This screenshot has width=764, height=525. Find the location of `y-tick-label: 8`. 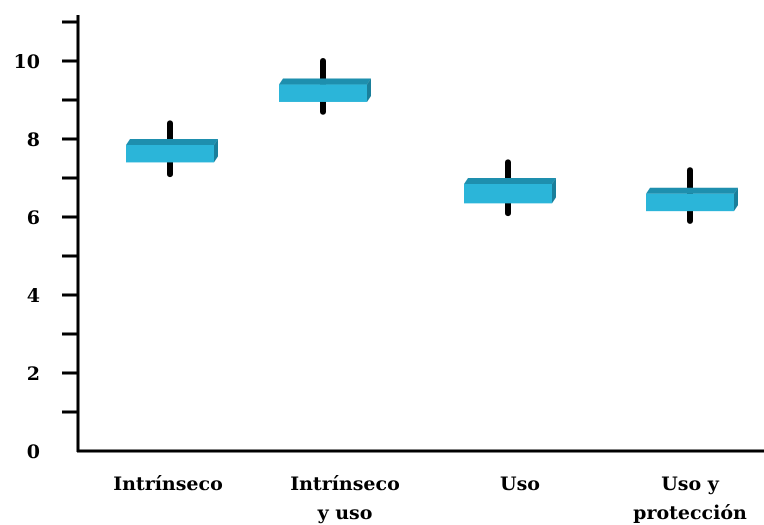

y-tick-label: 8 is located at coordinates (33, 140).